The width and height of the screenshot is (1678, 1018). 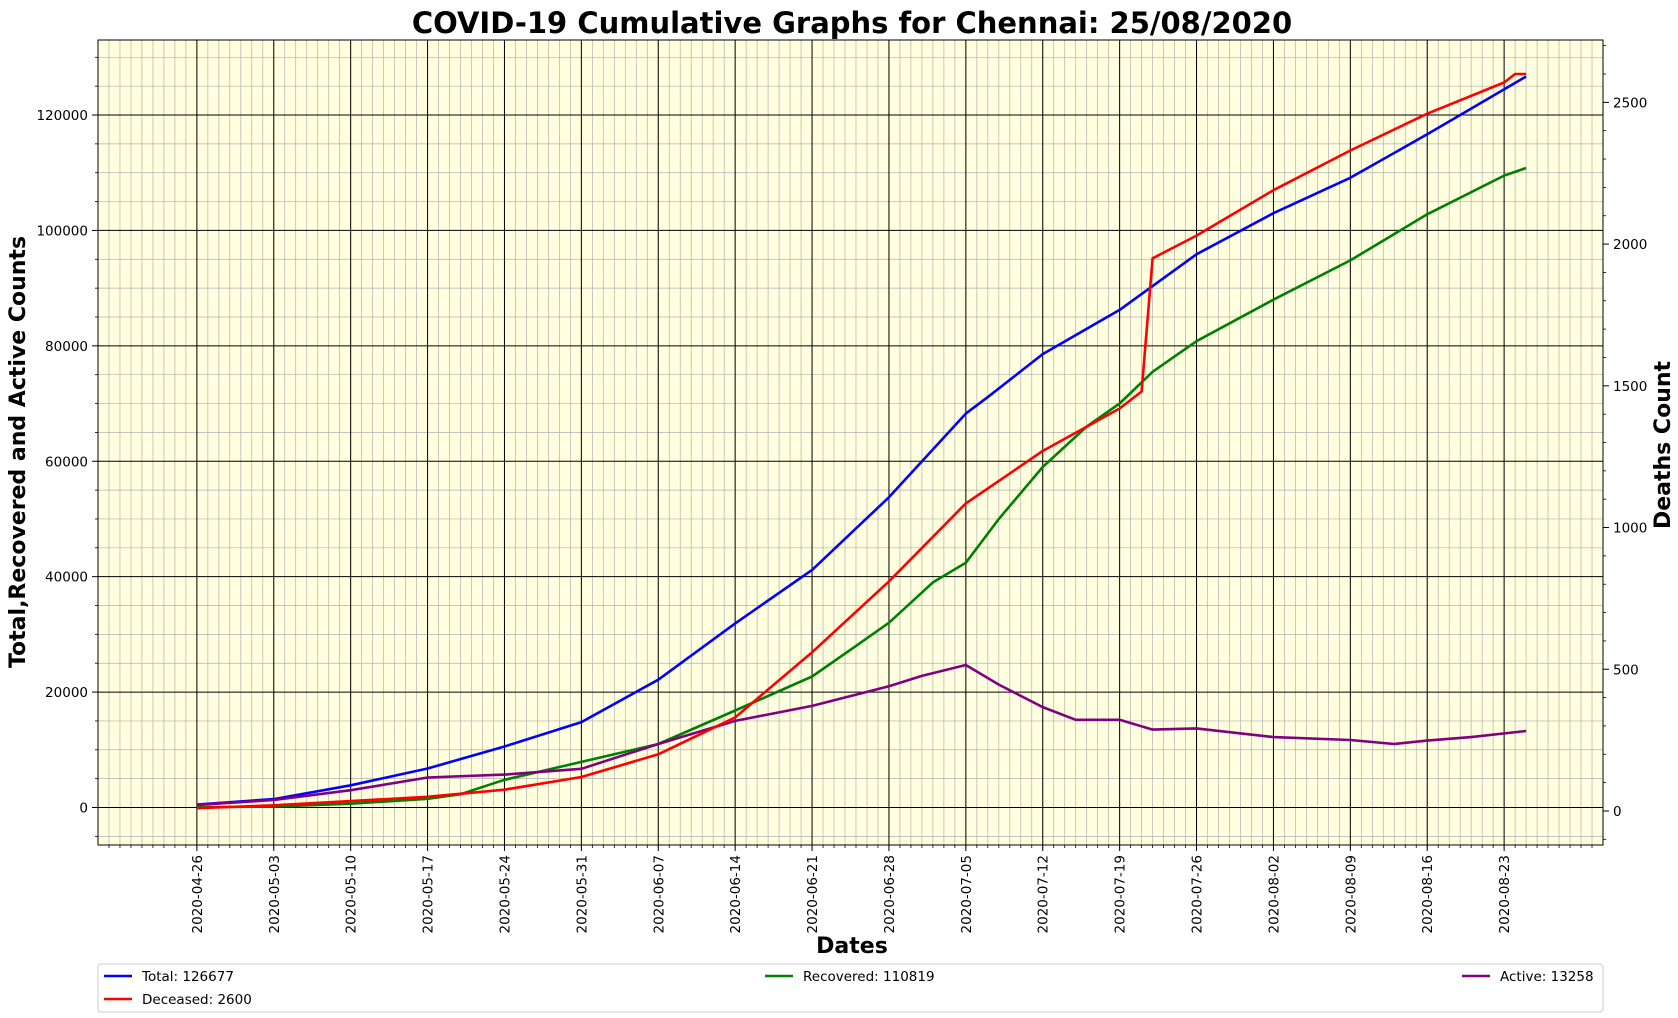 What do you see at coordinates (852, 946) in the screenshot?
I see `x-axis-label: Dates` at bounding box center [852, 946].